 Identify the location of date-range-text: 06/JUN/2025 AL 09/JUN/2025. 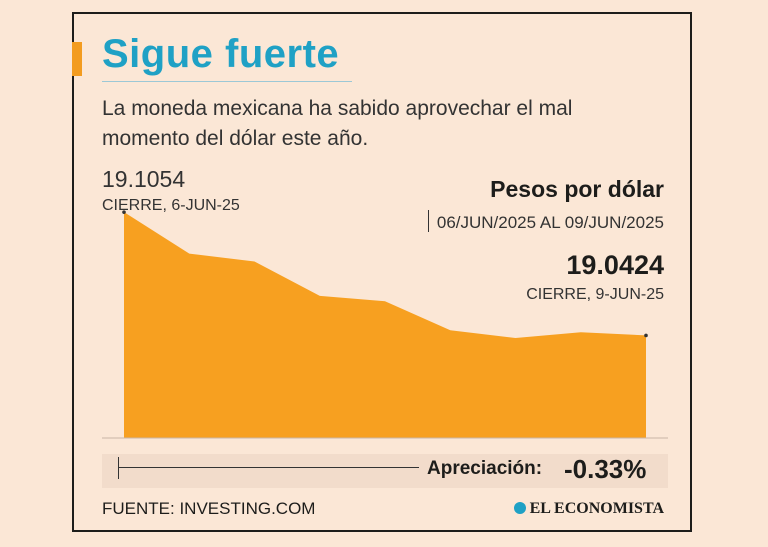
(550, 222).